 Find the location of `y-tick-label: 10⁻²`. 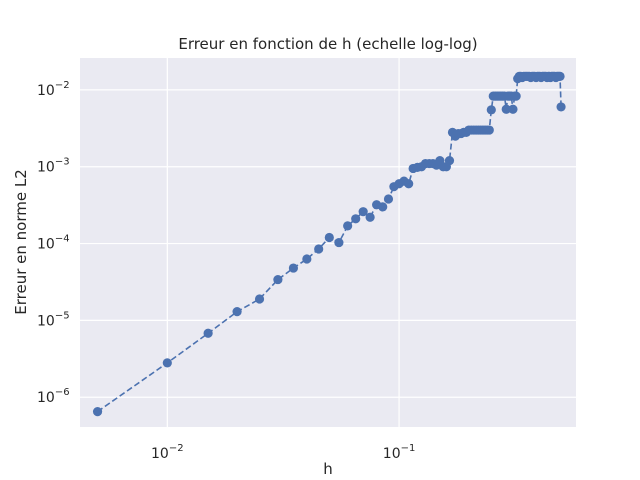

y-tick-label: 10⁻² is located at coordinates (53, 89).